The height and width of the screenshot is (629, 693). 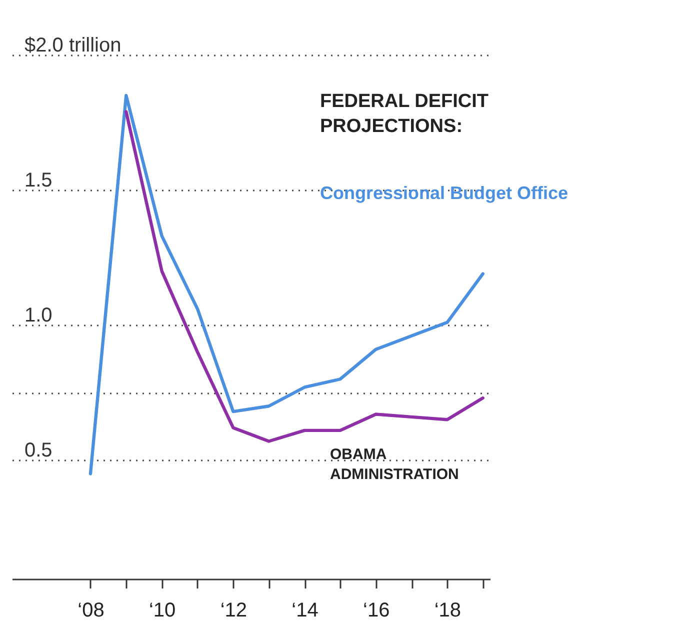 What do you see at coordinates (305, 611) in the screenshot?
I see `x-tick-label: ‘14` at bounding box center [305, 611].